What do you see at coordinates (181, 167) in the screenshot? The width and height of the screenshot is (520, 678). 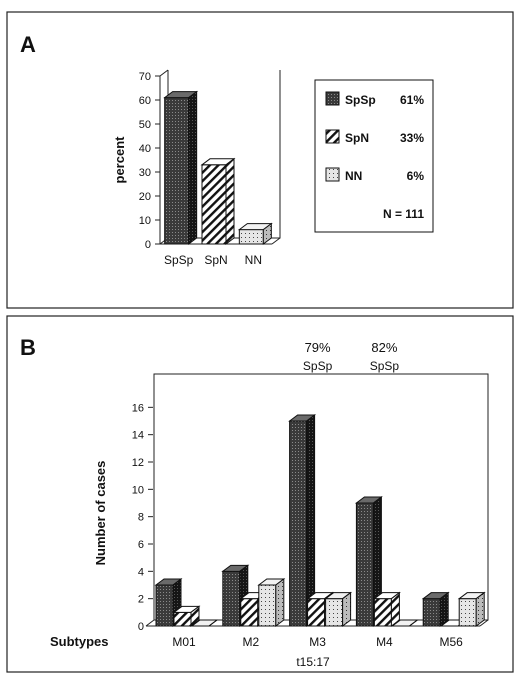 I see `chart-a-bar-spsp` at bounding box center [181, 167].